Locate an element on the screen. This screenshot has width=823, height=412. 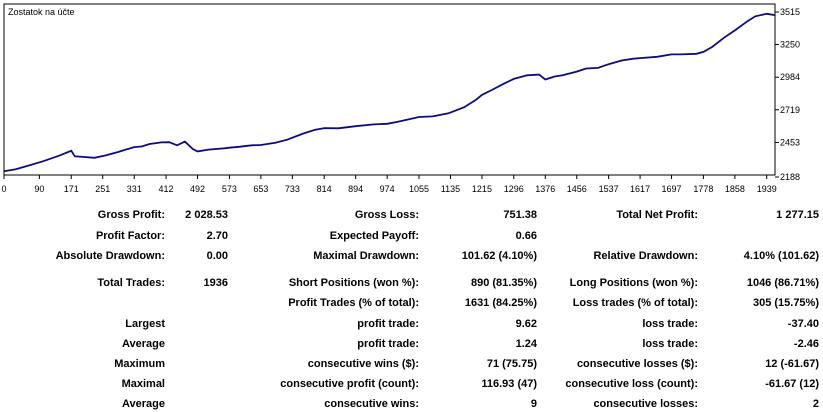
stat-label-c1: Gross Profit: is located at coordinates (131, 215).